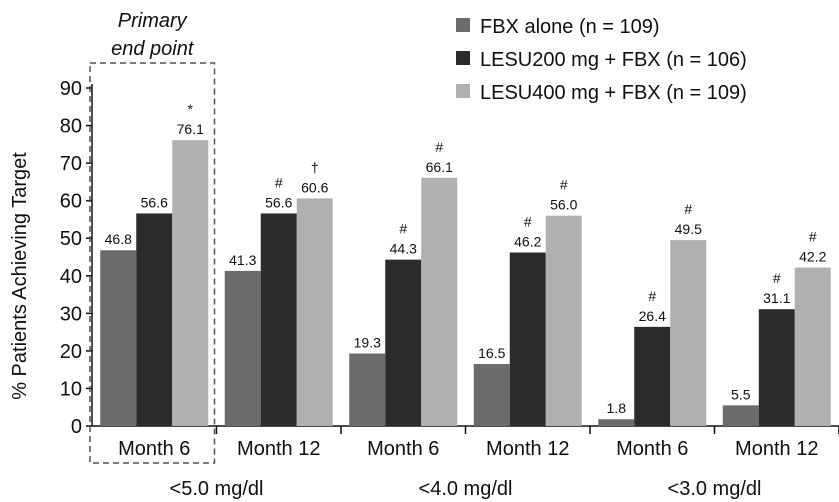  Describe the element at coordinates (315, 167) in the screenshot. I see `significance-marker: †` at that location.